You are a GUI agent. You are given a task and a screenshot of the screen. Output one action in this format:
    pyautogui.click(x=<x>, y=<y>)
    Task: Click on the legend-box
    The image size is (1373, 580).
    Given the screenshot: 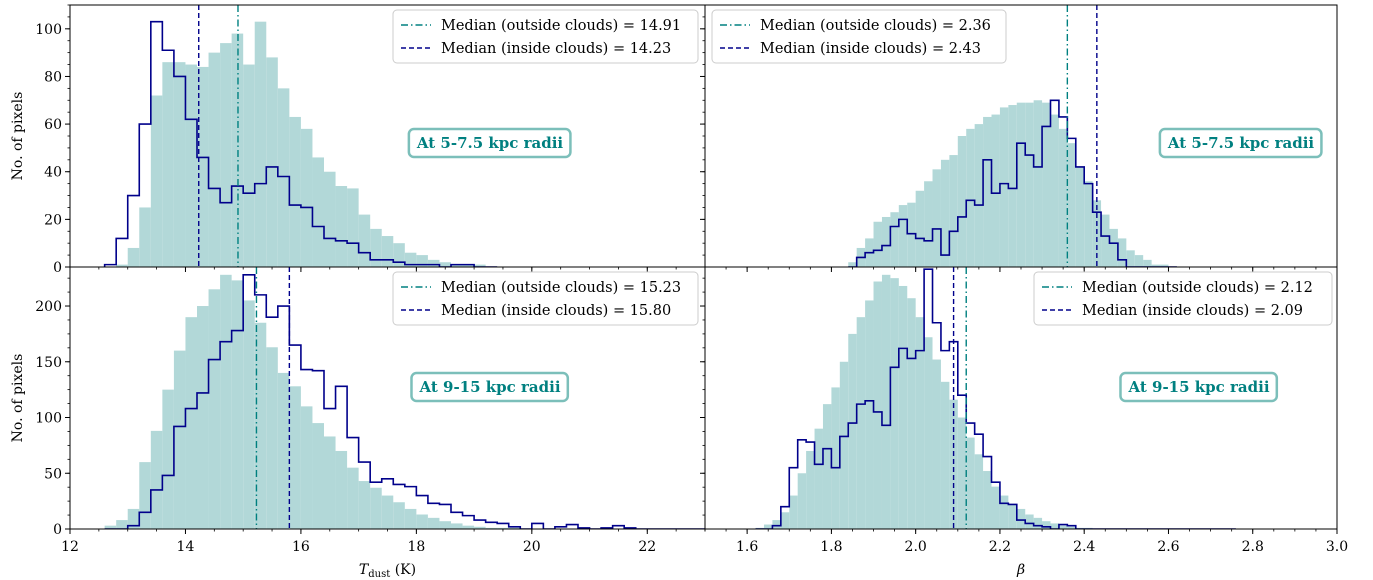 What is the action you would take?
    pyautogui.click(x=545, y=36)
    